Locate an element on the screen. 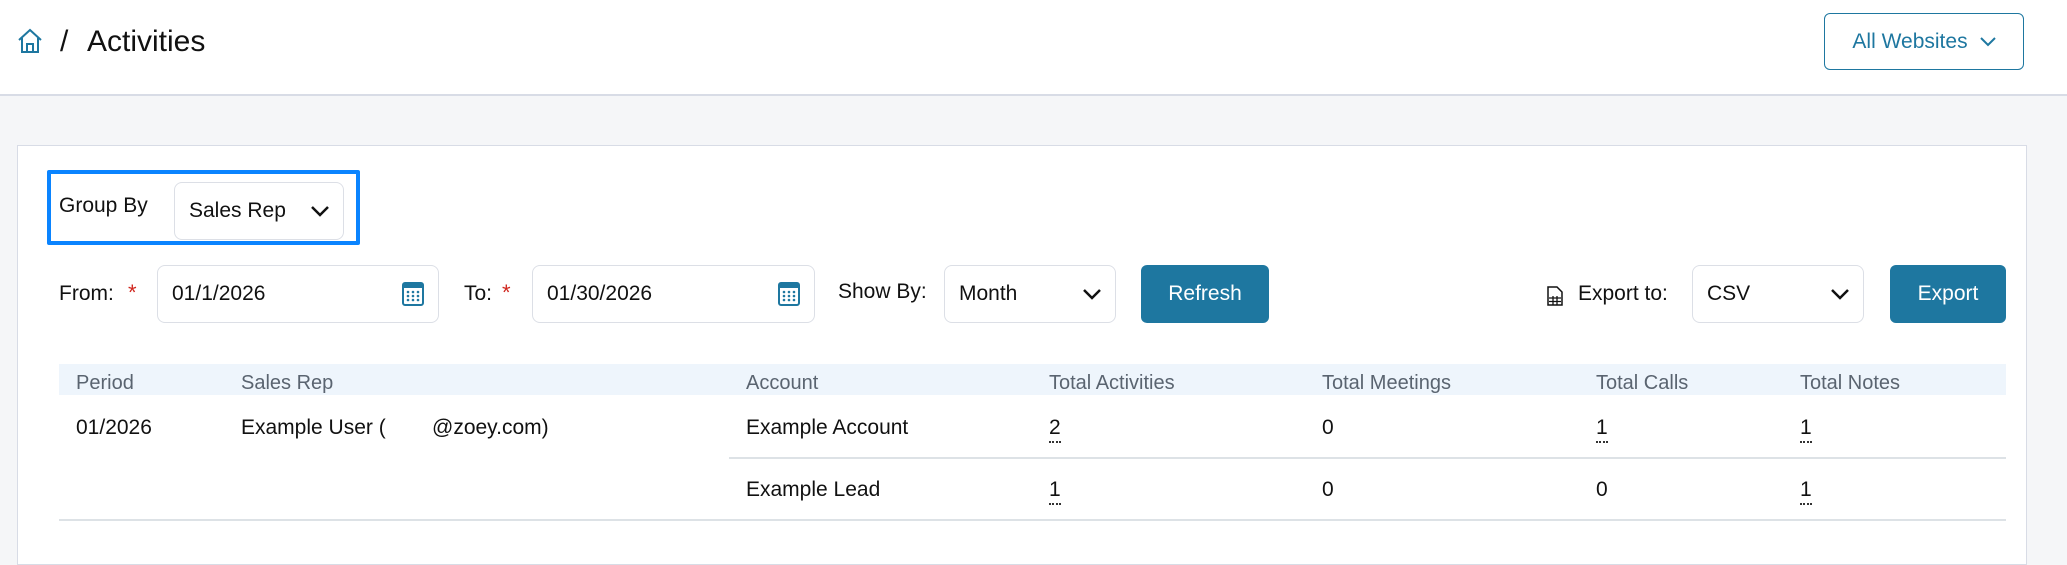  page-title: Activities is located at coordinates (146, 41).